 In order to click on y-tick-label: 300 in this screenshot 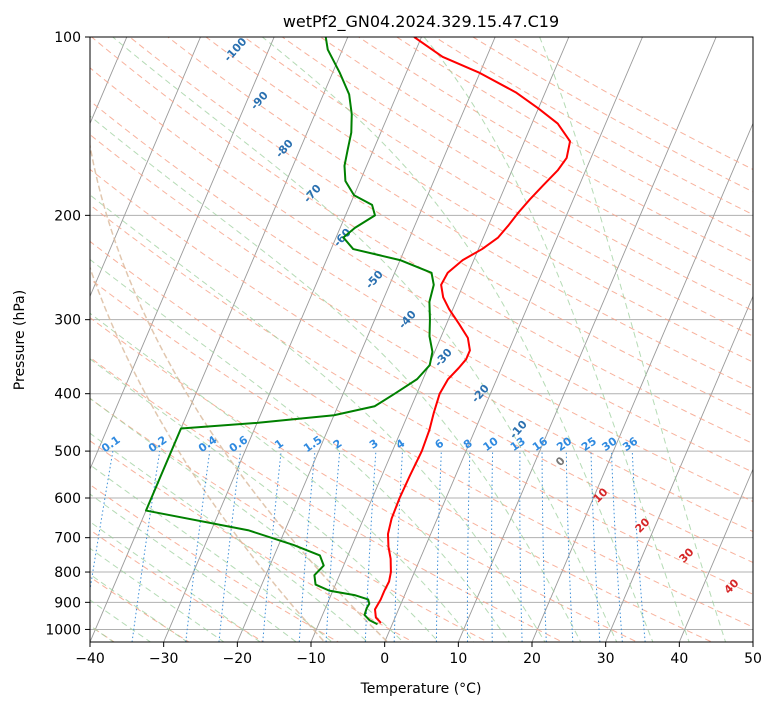, I will do `click(67, 321)`.